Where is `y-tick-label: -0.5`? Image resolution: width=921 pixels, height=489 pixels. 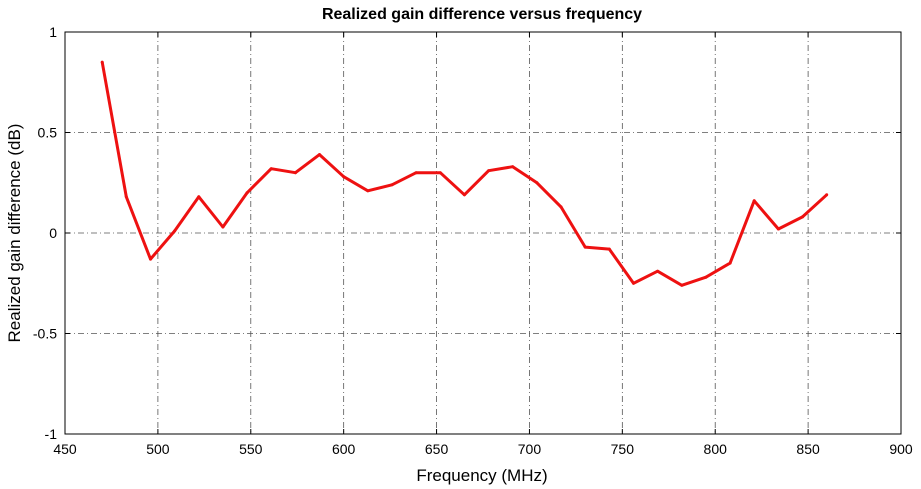
y-tick-label: -0.5 is located at coordinates (45, 334).